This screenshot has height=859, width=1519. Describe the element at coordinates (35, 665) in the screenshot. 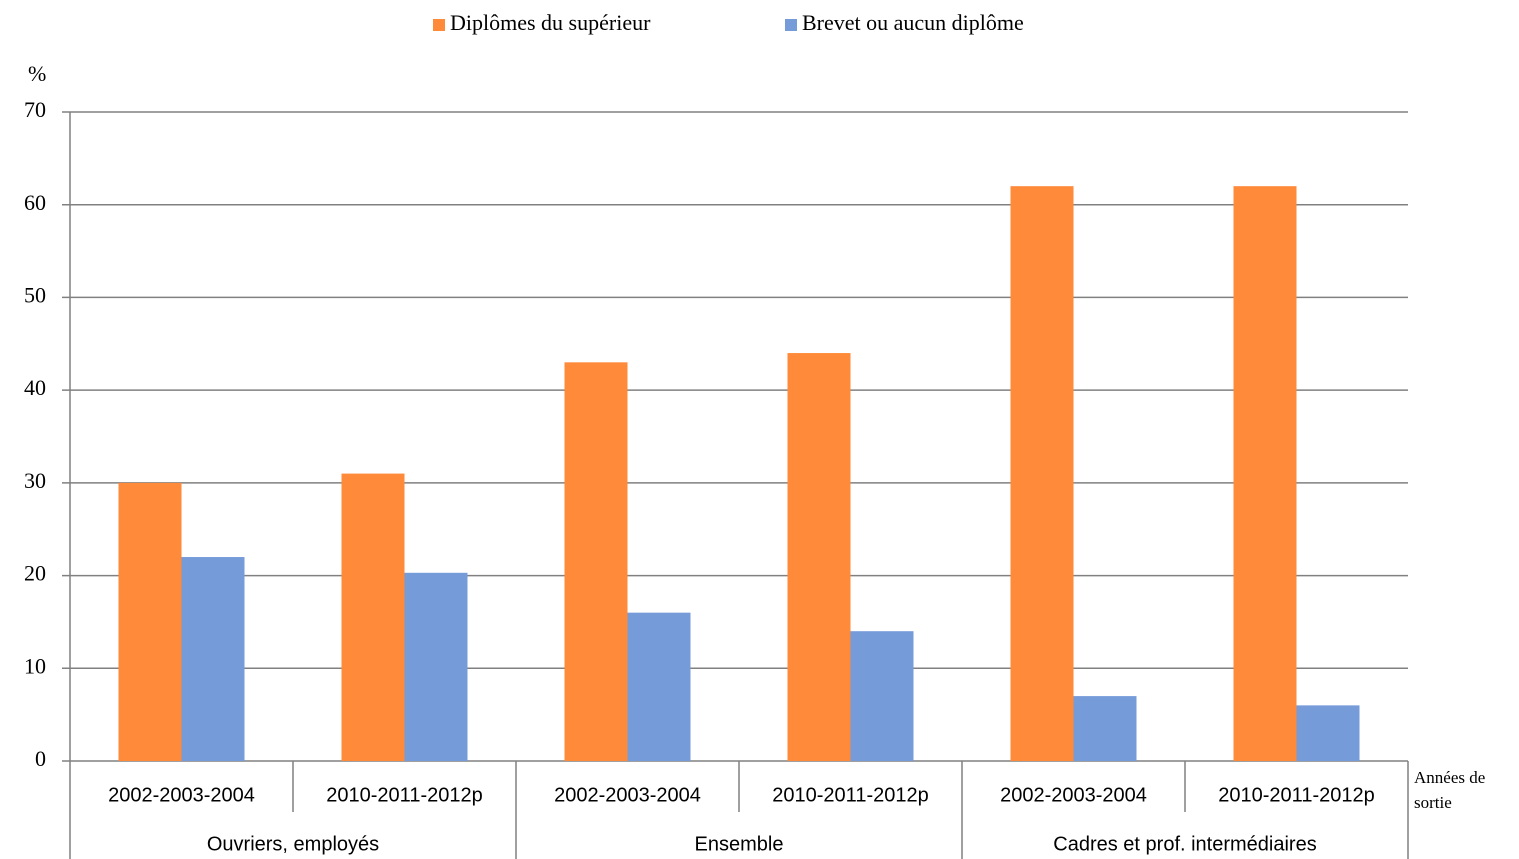

I see `y-tick-label: 10` at that location.